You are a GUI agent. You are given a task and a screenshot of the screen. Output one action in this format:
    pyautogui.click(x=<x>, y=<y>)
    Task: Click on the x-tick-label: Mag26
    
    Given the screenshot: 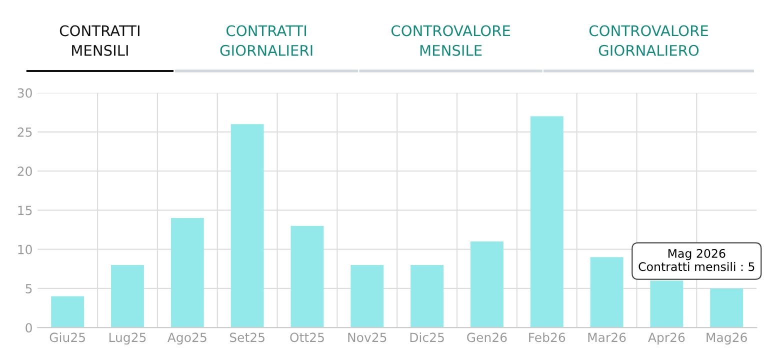 What is the action you would take?
    pyautogui.click(x=726, y=338)
    